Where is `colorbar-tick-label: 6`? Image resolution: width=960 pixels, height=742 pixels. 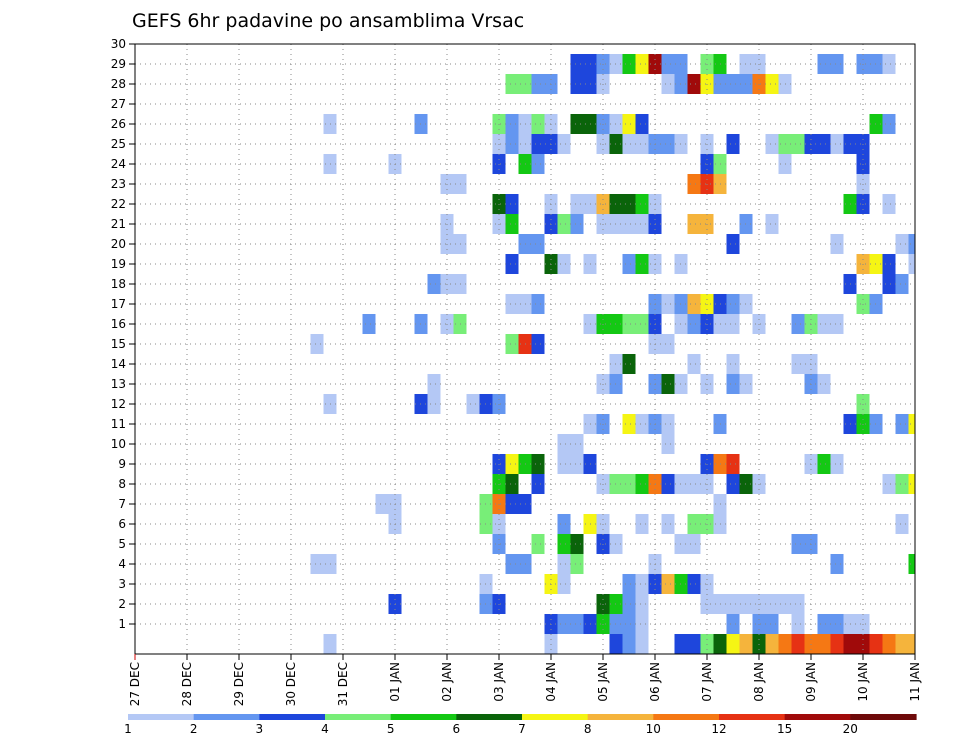 colorbar-tick-label: 6 is located at coordinates (456, 729).